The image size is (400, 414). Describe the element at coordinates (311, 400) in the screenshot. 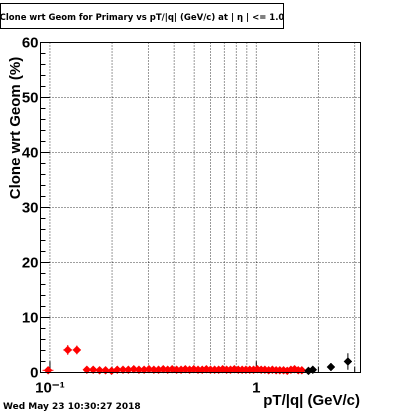

I see `x-axis-label: pT/|q| (GeV/c)` at that location.